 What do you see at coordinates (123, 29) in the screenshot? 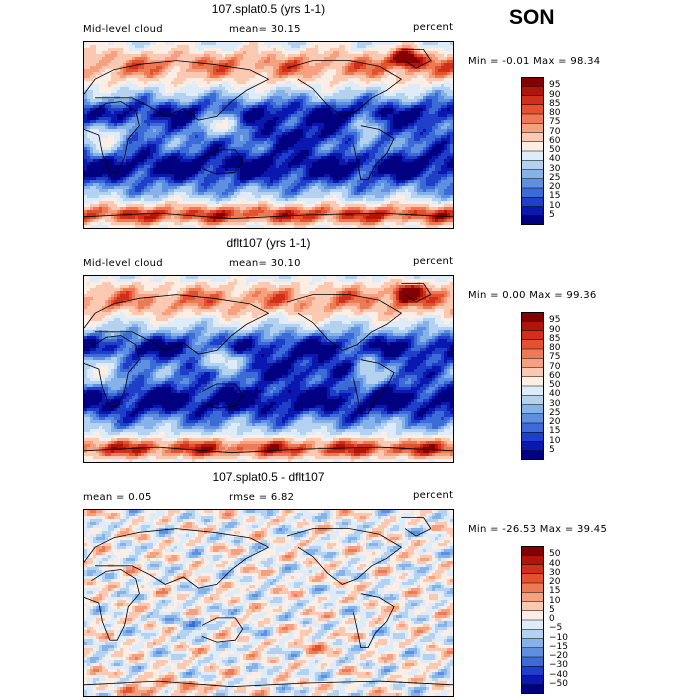
I see `panel-1-variable-label: Mid-level cloud` at bounding box center [123, 29].